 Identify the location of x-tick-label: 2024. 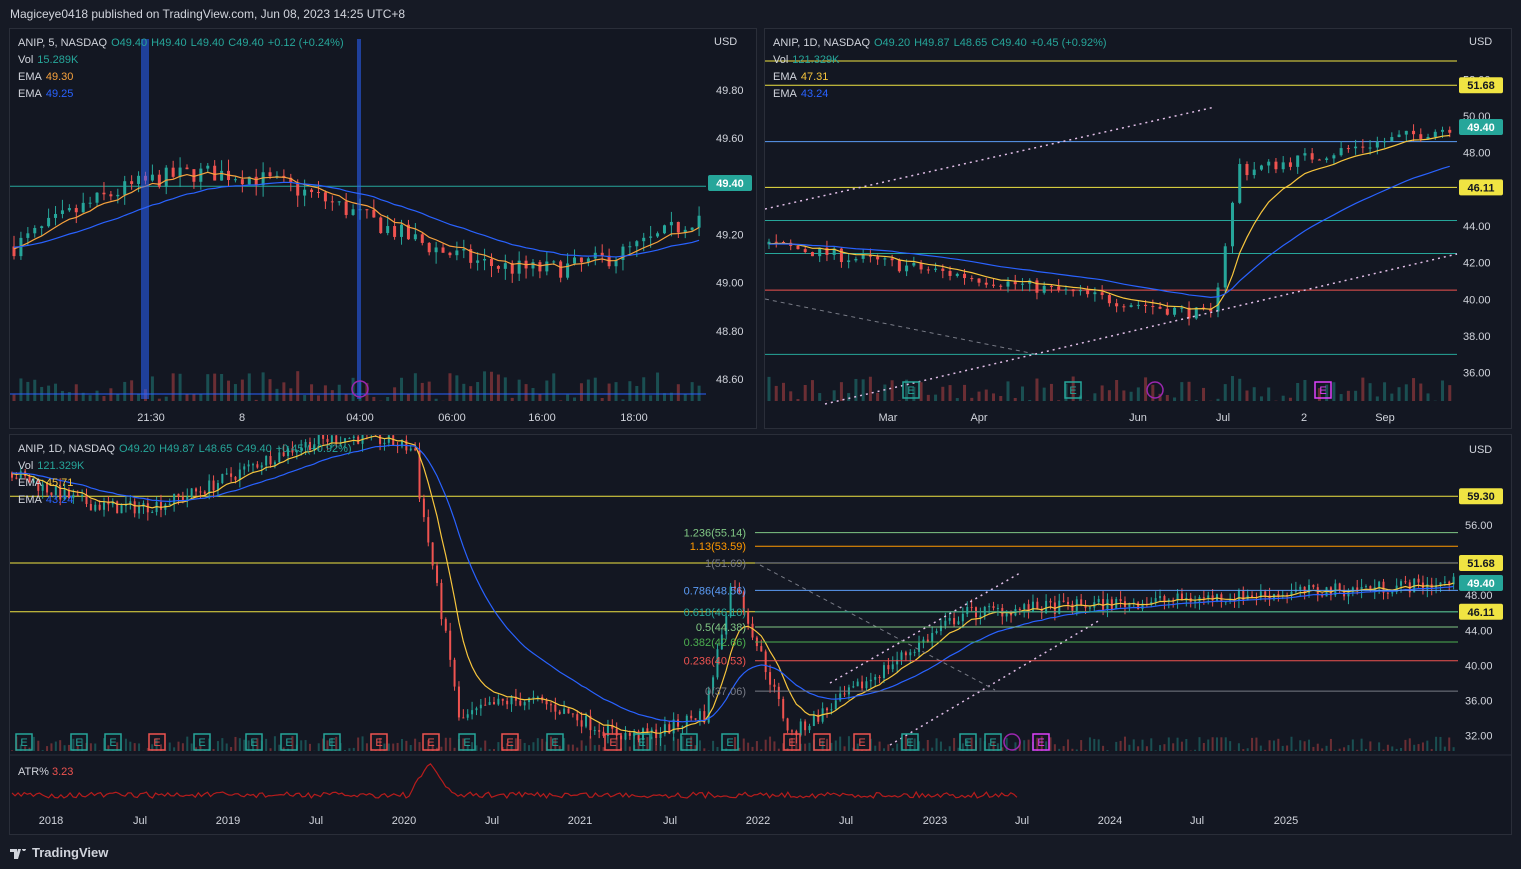
(1110, 821).